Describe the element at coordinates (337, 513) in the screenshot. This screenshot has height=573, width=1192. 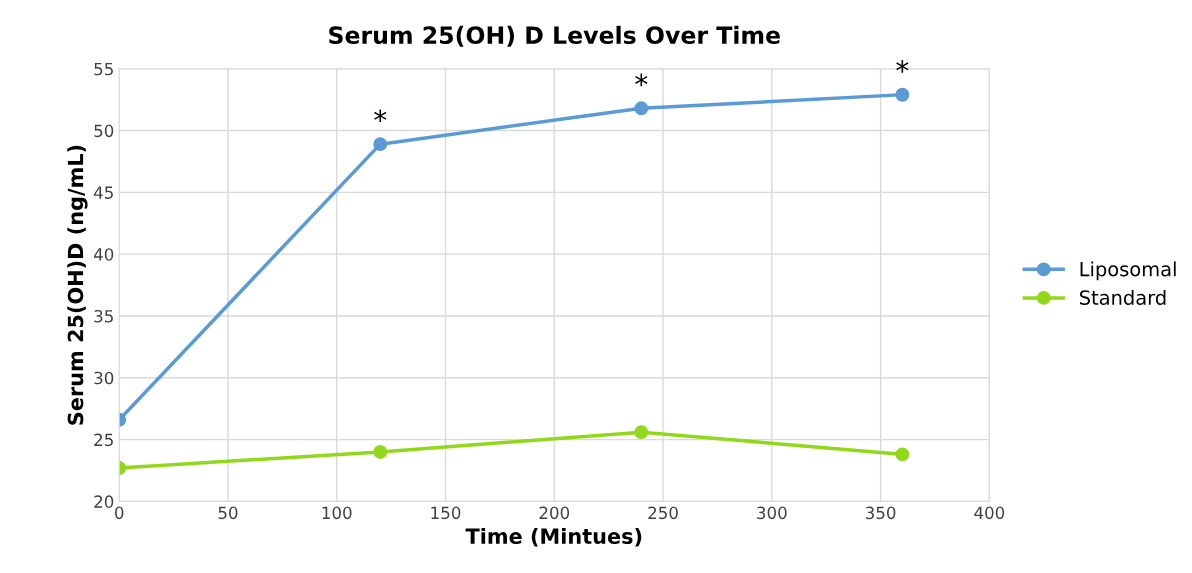
I see `x-tick-label: 100` at that location.